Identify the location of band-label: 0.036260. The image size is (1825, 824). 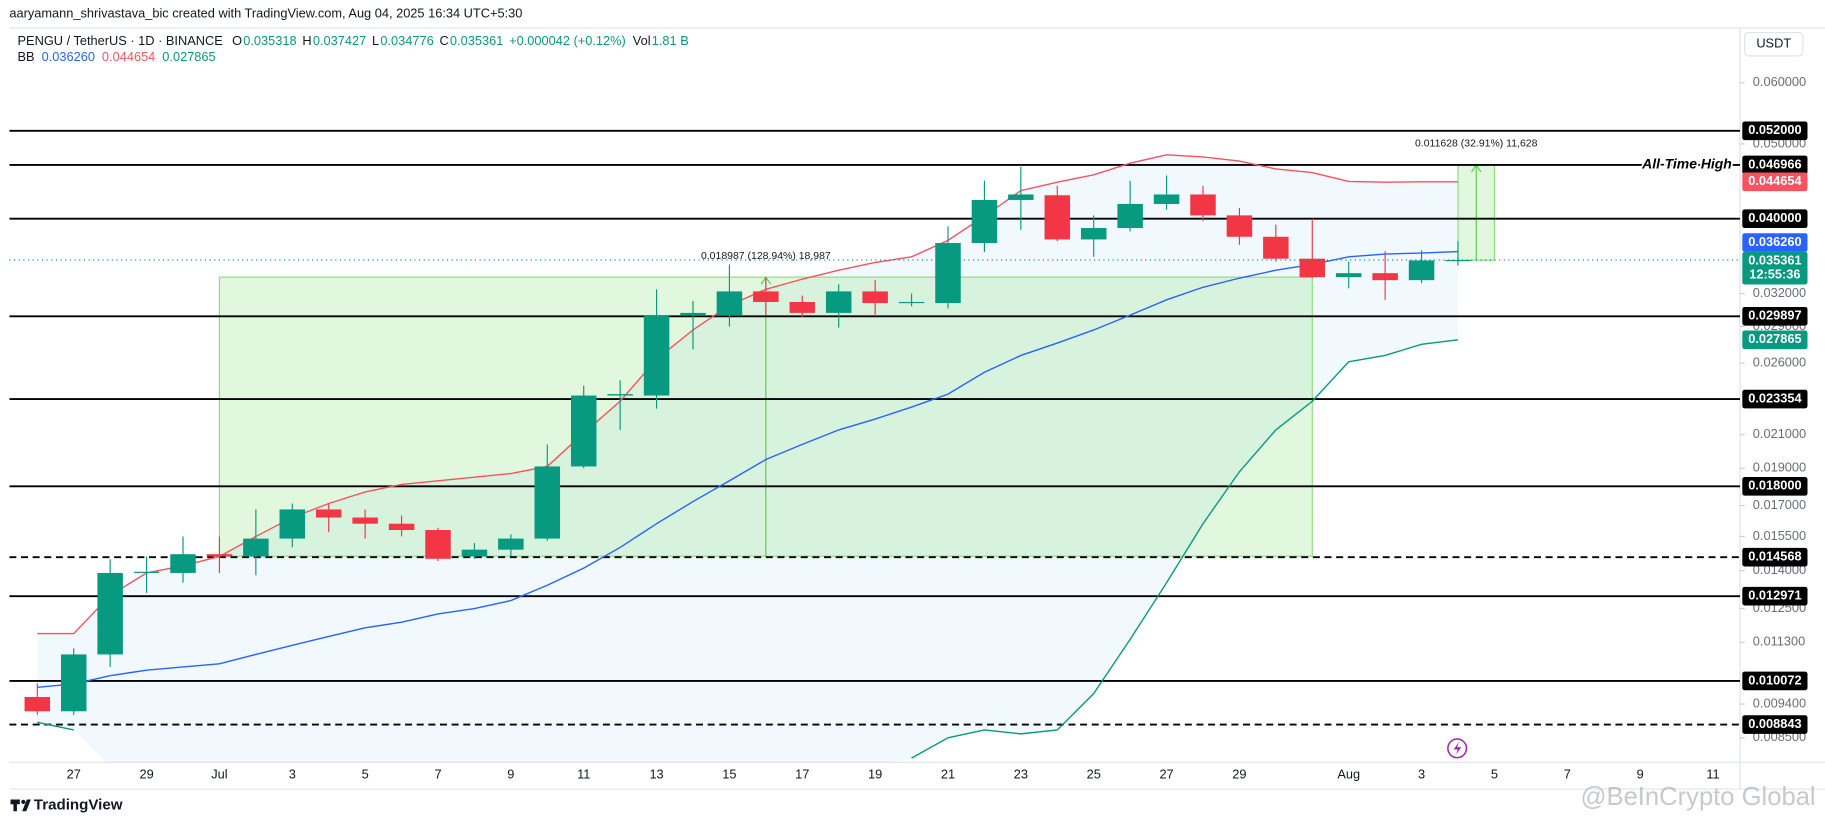
(1774, 241).